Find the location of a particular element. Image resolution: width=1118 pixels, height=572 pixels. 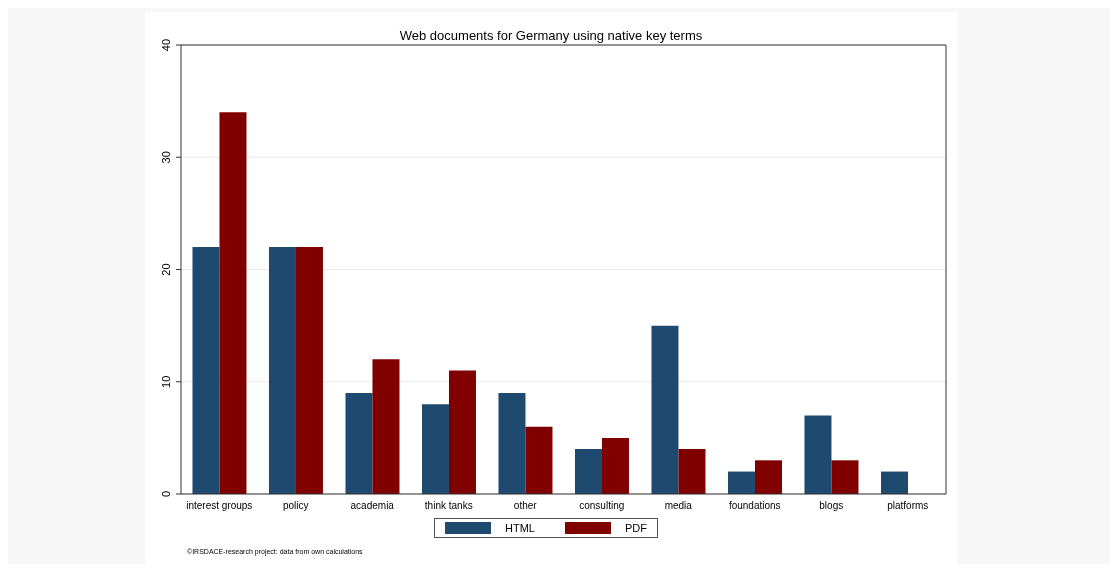

y-tick-label: 0 is located at coordinates (166, 494).